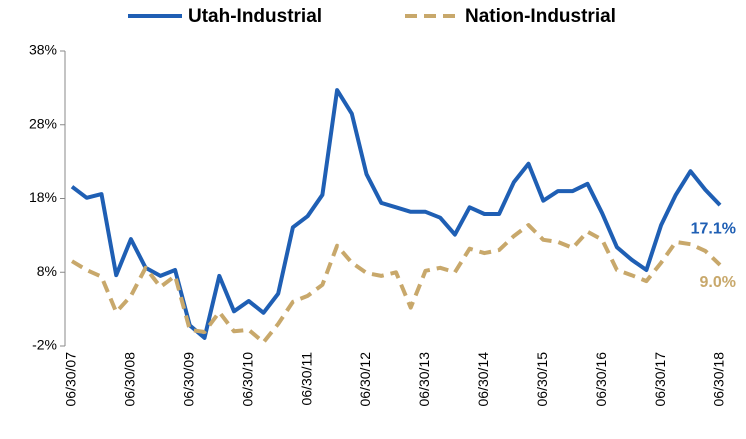  Describe the element at coordinates (47, 271) in the screenshot. I see `y-tick-label: 8%` at that location.